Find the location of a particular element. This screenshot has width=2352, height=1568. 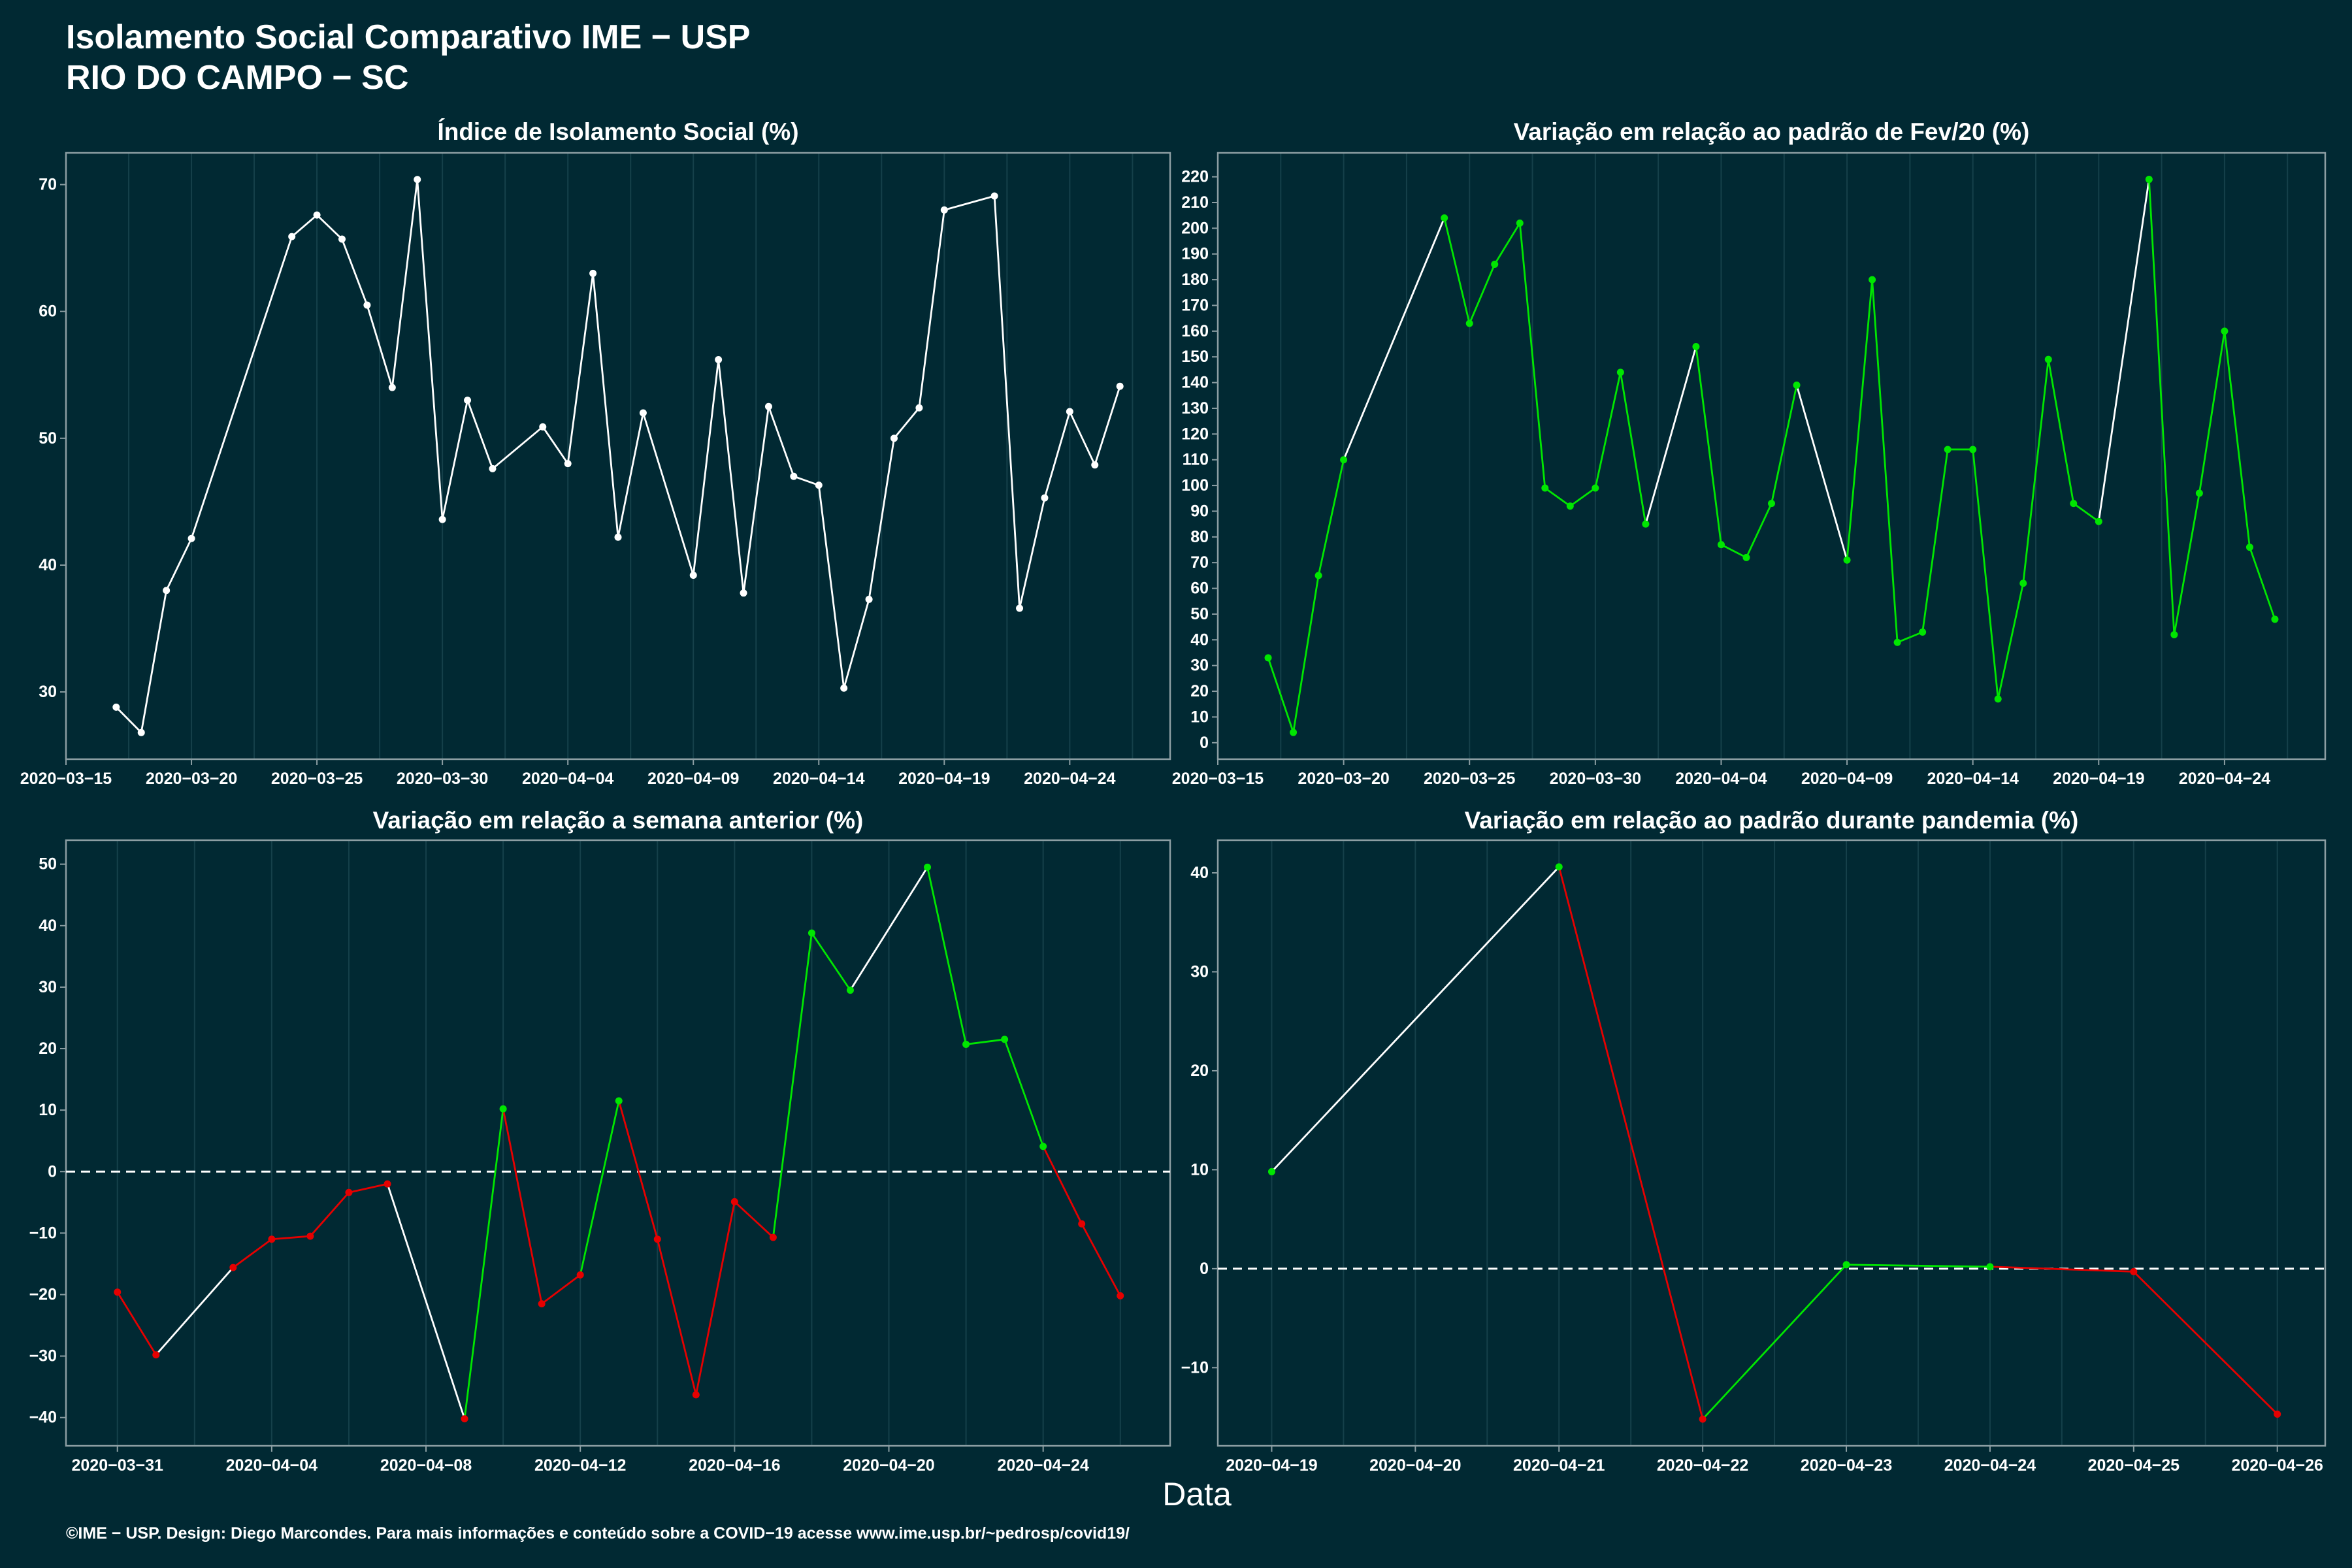

y-tick-label: 30 is located at coordinates (48, 987).